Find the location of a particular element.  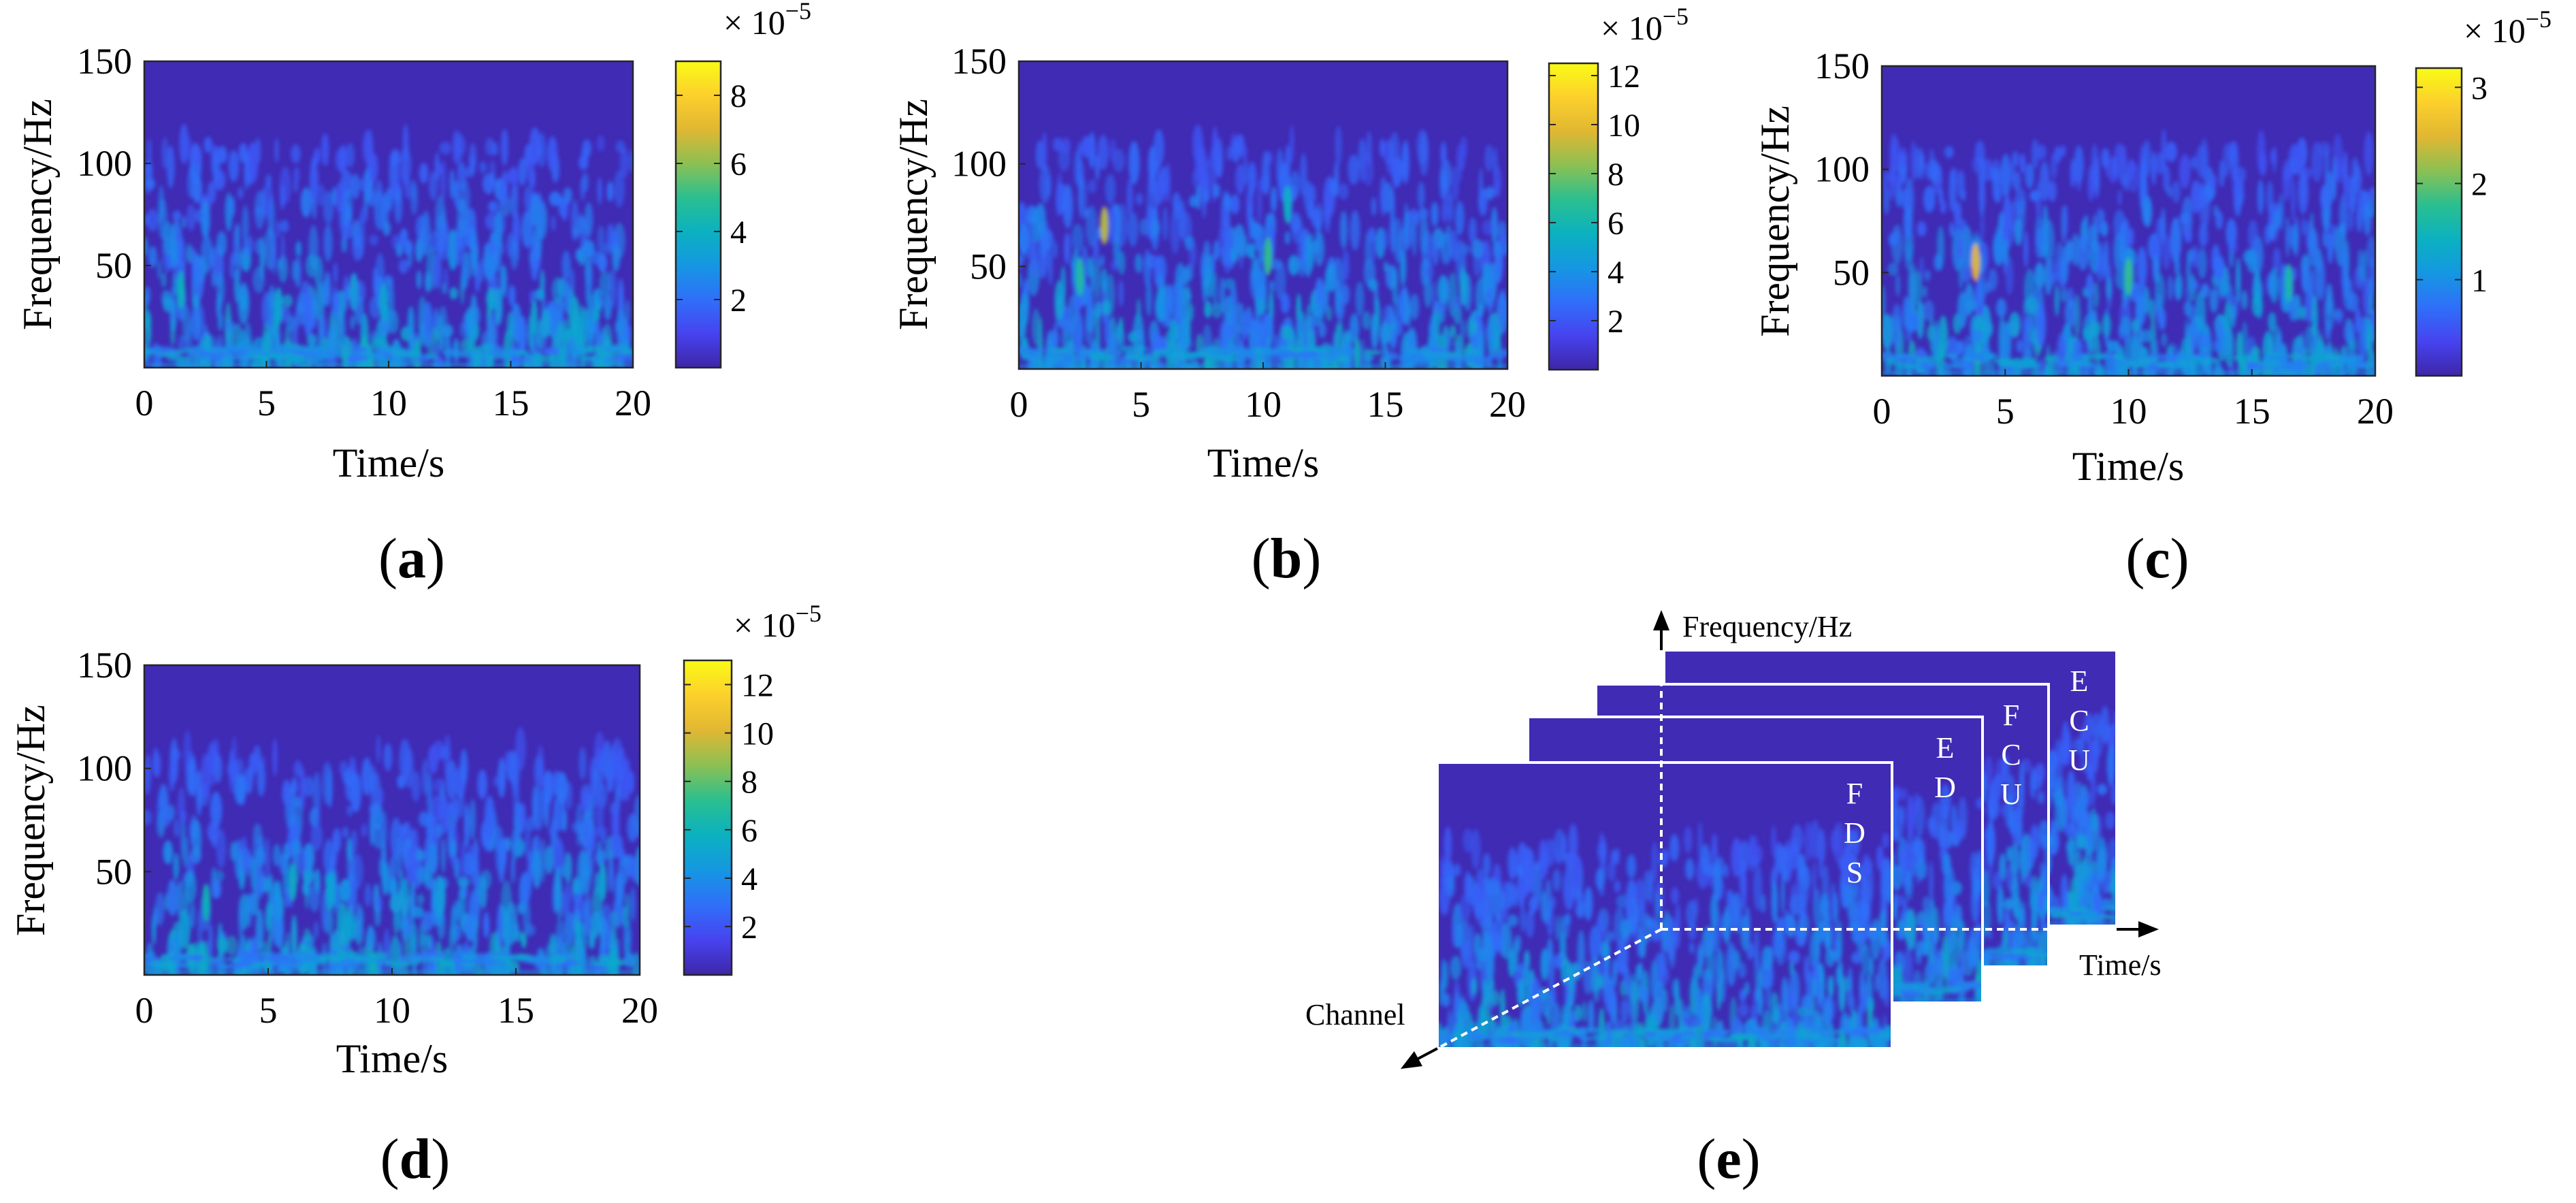

spectrogram-d is located at coordinates (392, 820).